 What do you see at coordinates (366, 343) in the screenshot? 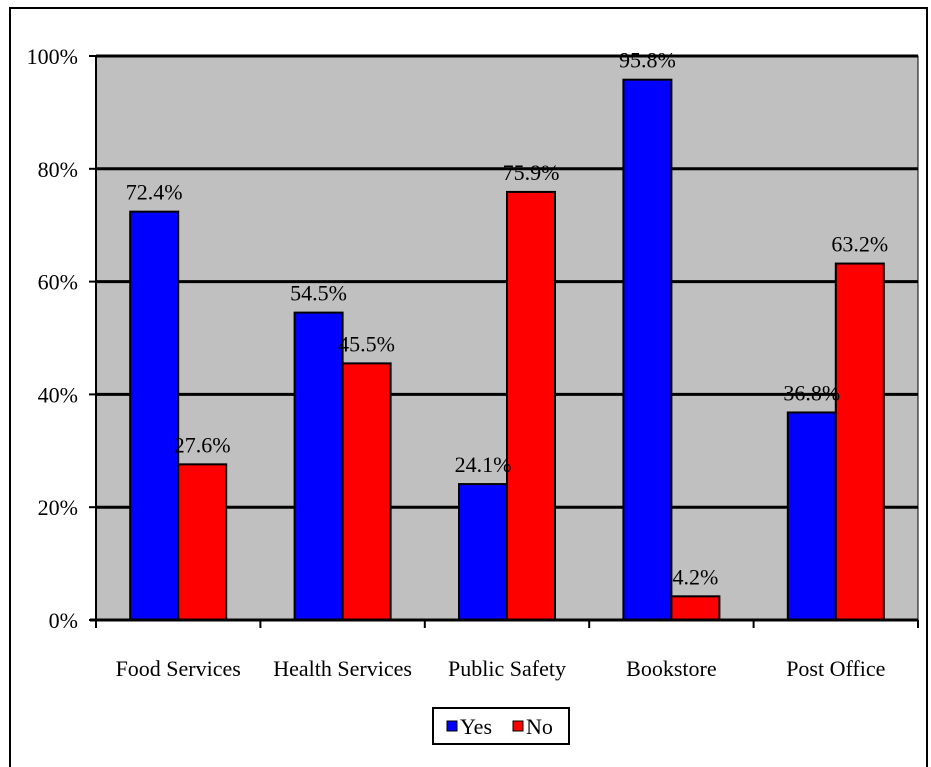
I see `data-label-no-2: 45.5%` at bounding box center [366, 343].